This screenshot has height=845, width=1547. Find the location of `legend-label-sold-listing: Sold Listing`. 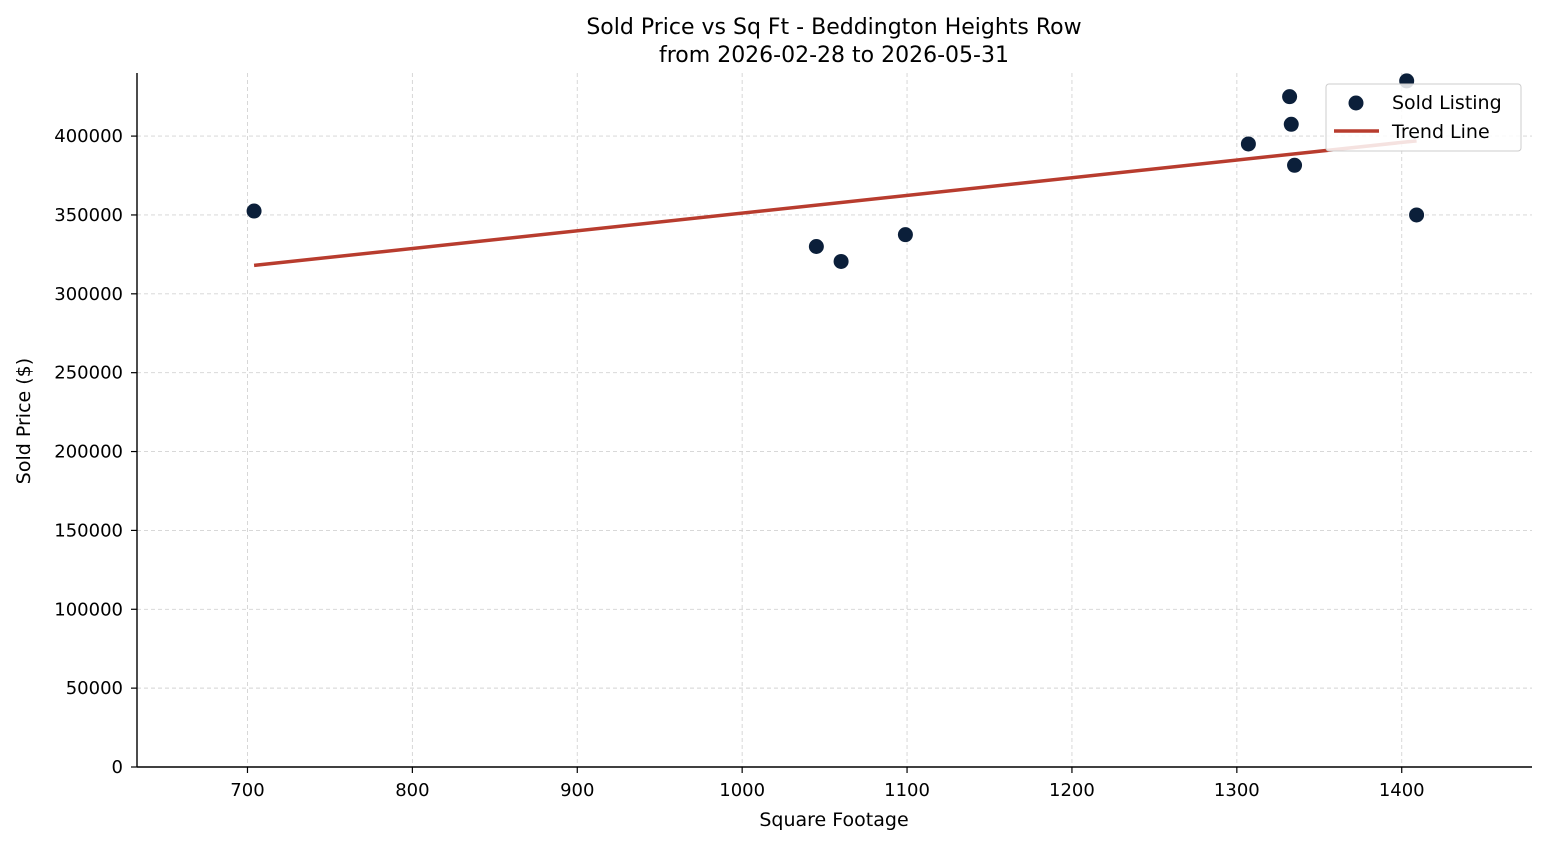

legend-label-sold-listing: Sold Listing is located at coordinates (1447, 103).